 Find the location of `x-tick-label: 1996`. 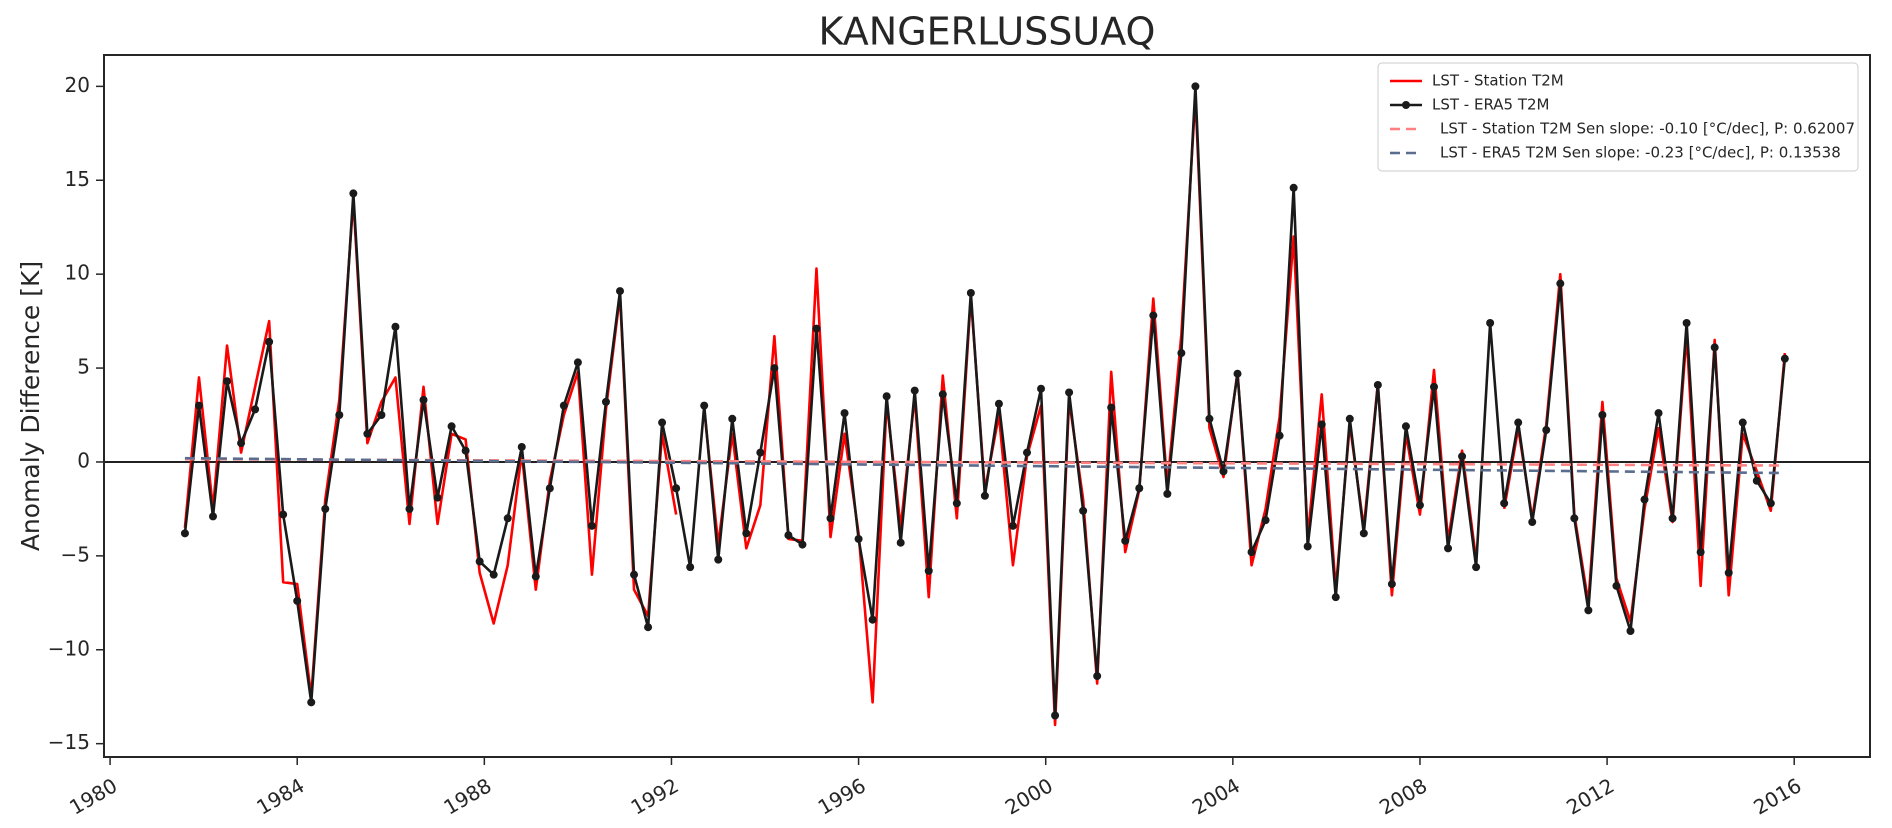

x-tick-label: 1996 is located at coordinates (842, 796).